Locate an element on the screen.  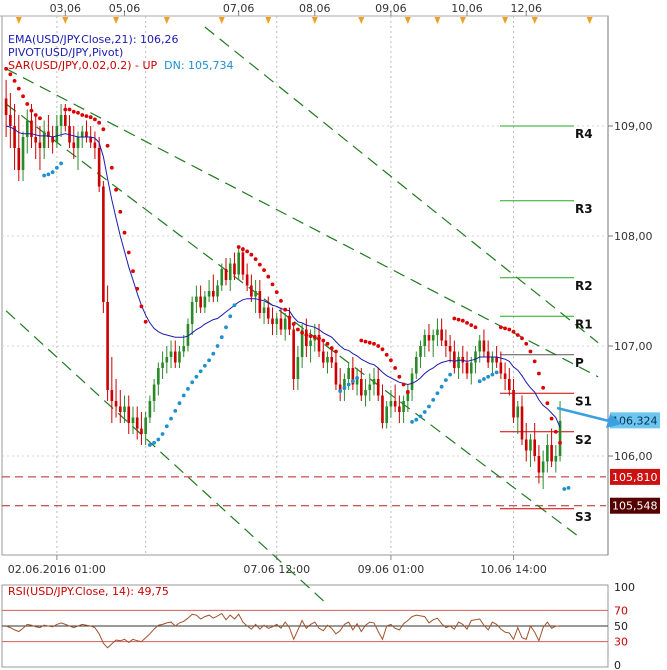
pivot-label: R3 is located at coordinates (584, 209).